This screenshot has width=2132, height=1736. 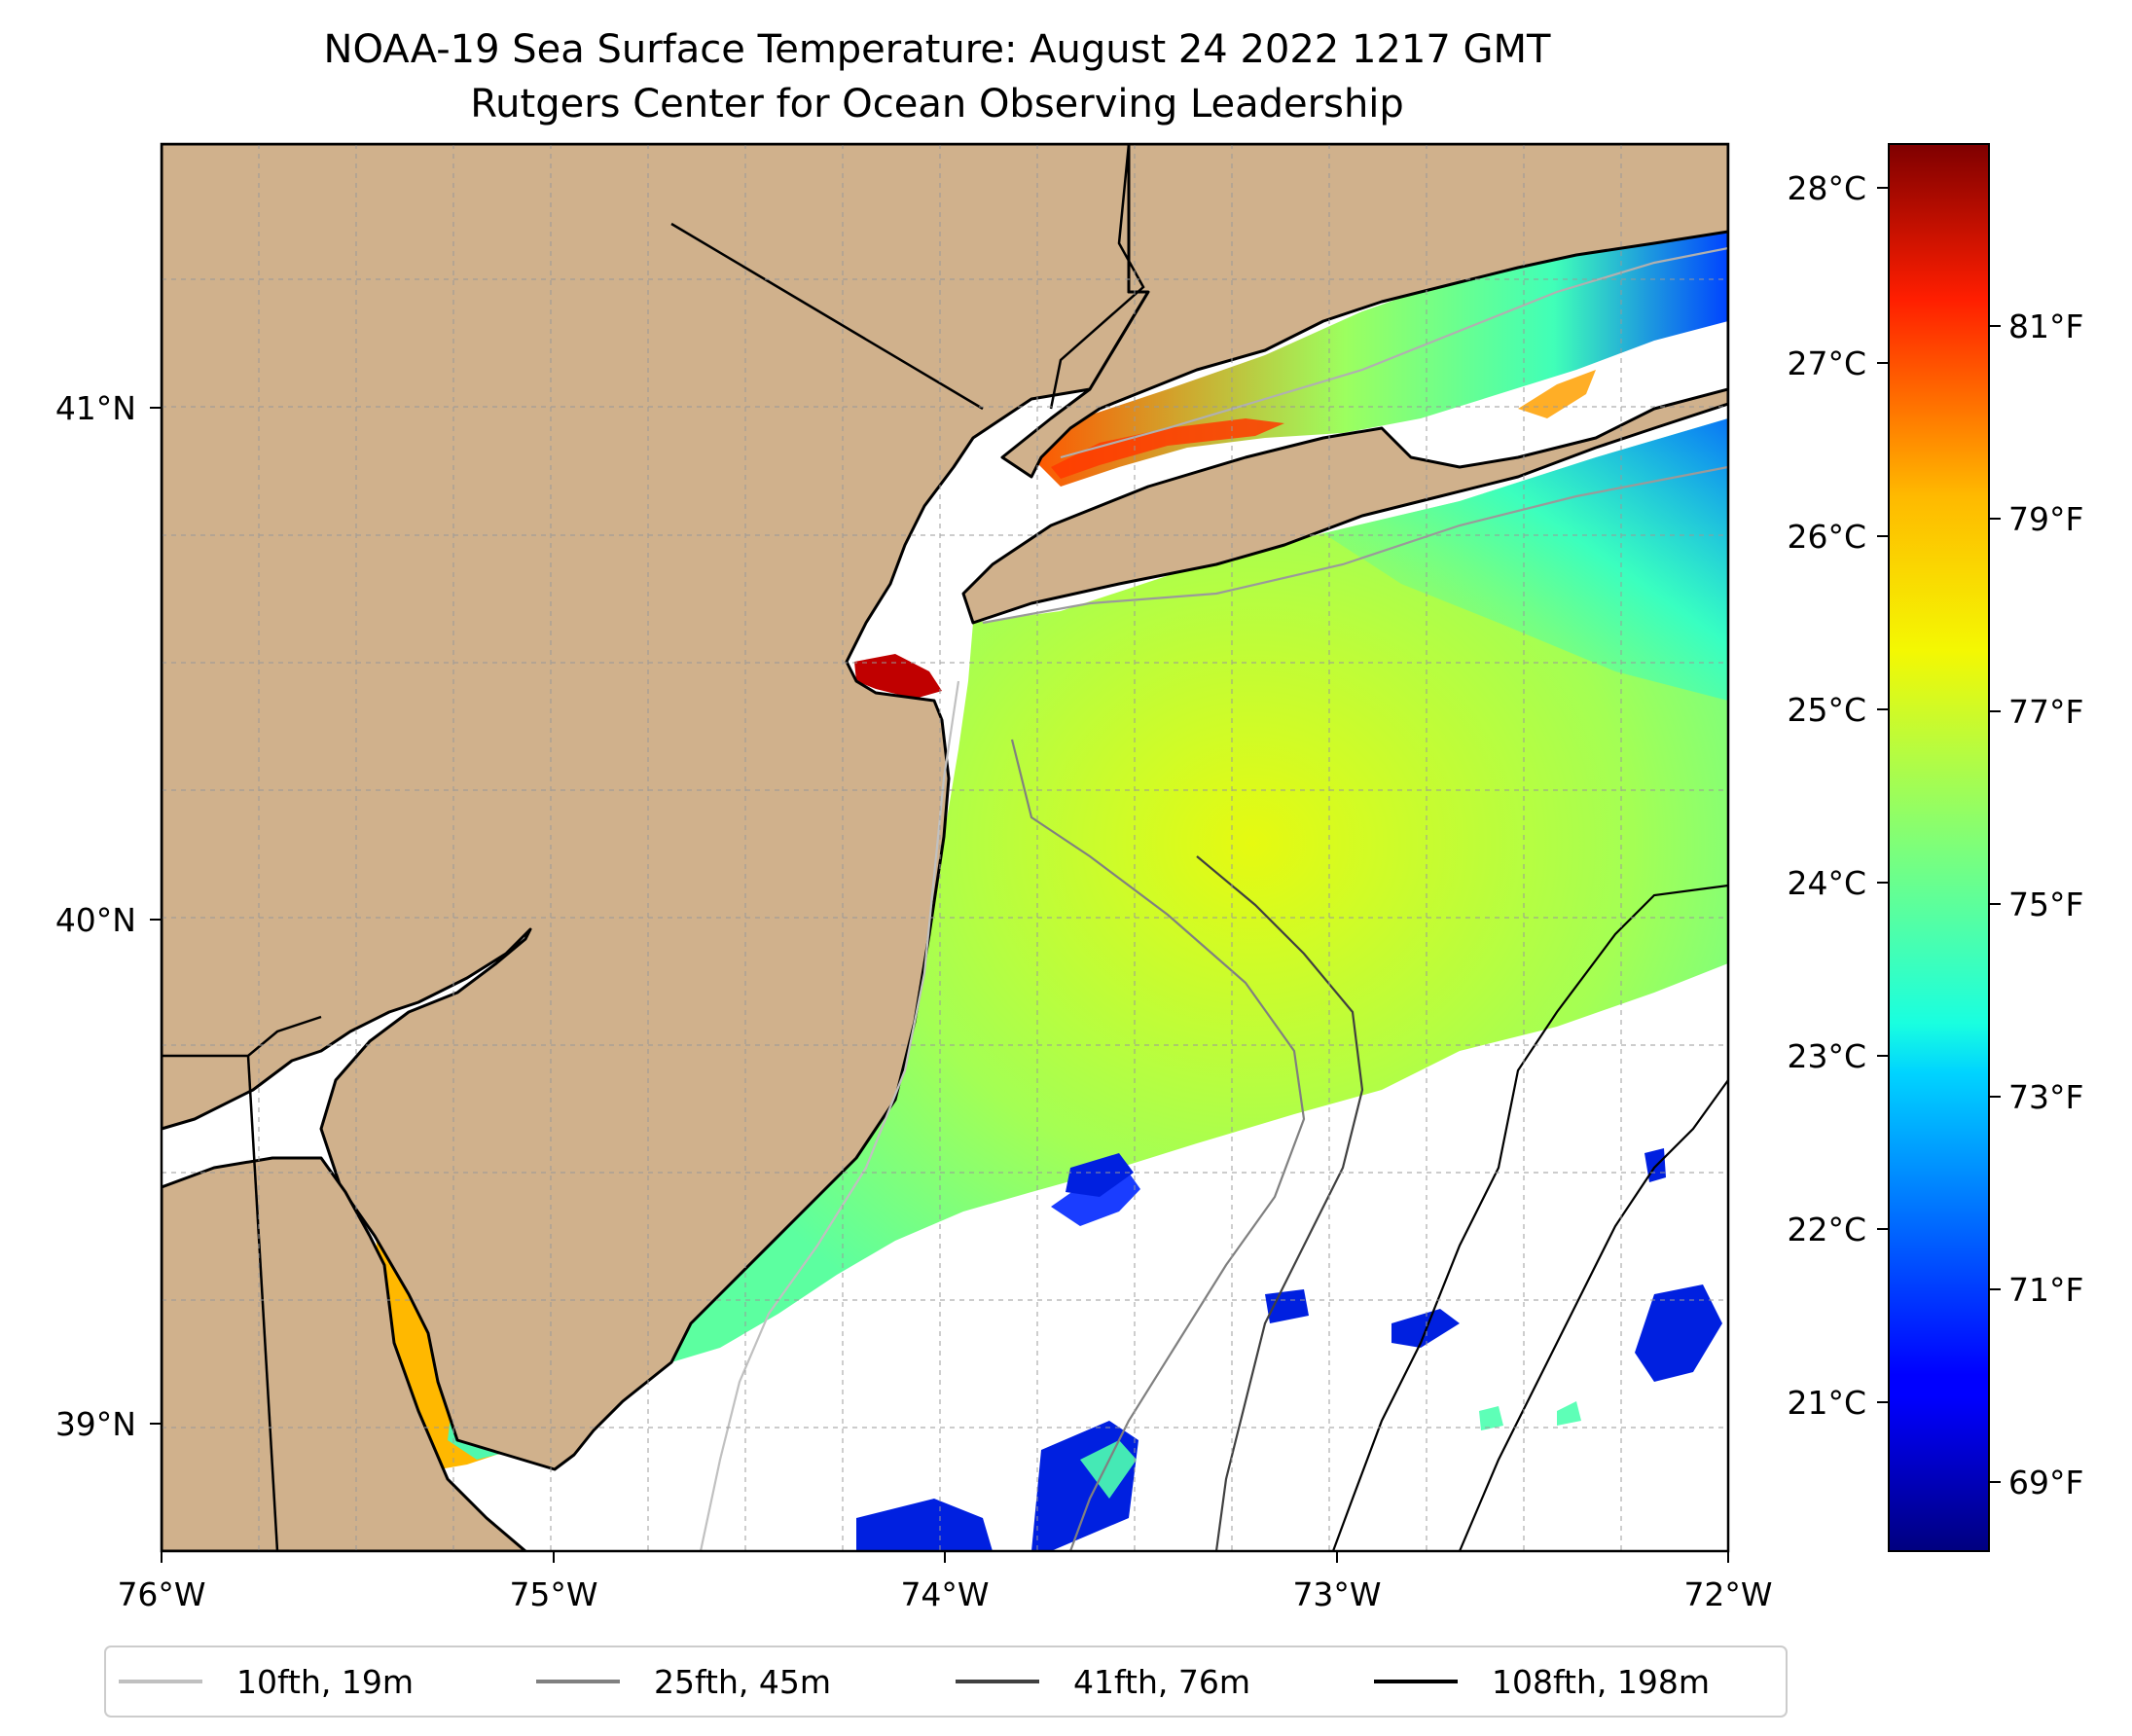 What do you see at coordinates (1526, 560) in the screenshot?
I see `sst-field-northeast-cool` at bounding box center [1526, 560].